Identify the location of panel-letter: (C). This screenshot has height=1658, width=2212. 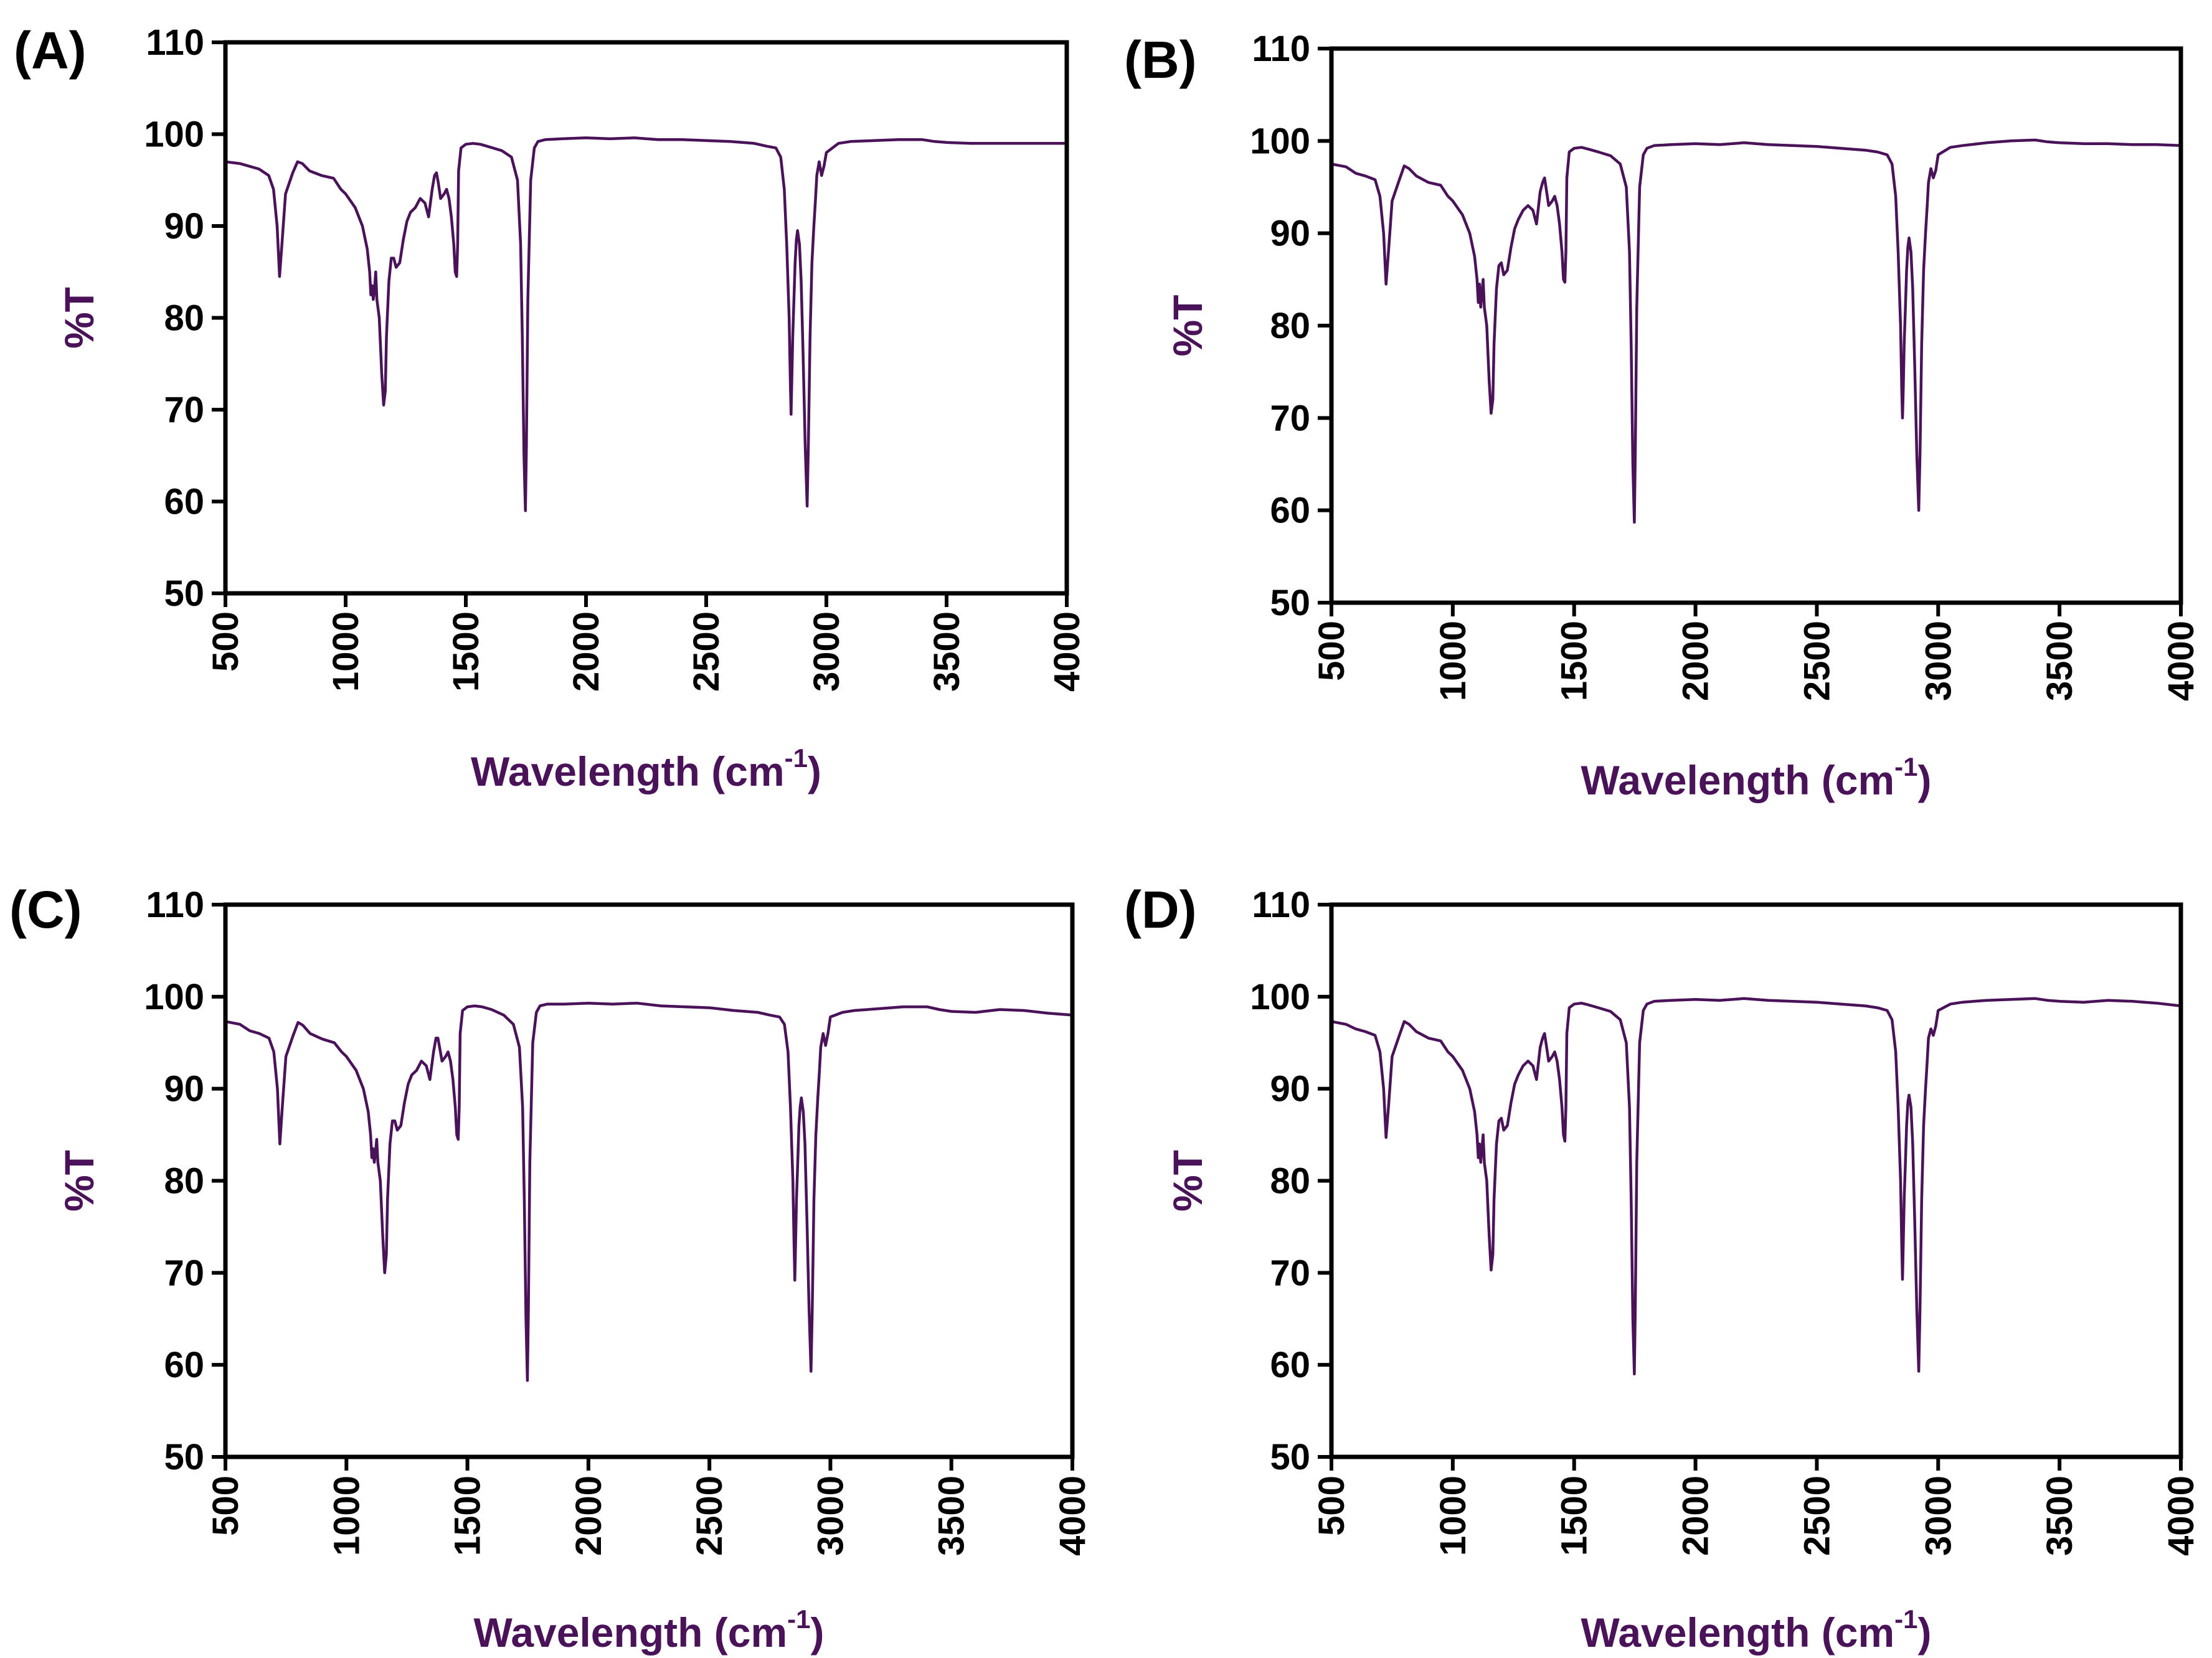
(45, 909).